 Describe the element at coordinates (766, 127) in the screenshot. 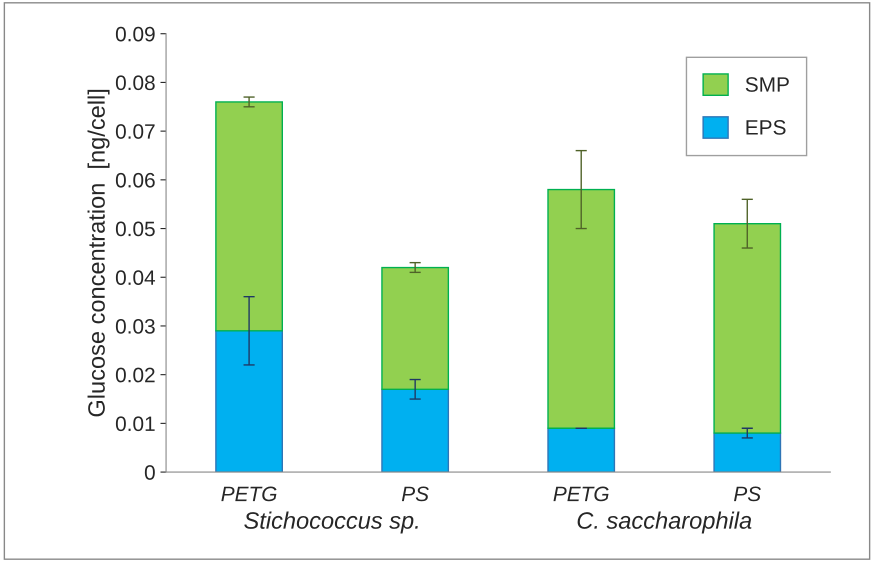

I see `legend-label: EPS` at that location.